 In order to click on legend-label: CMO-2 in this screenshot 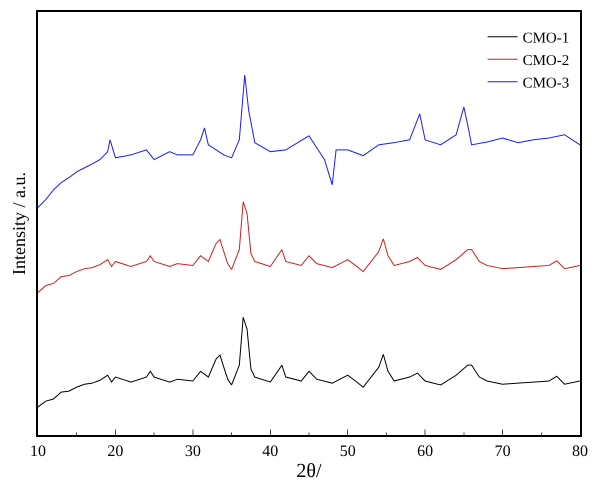, I will do `click(546, 61)`.